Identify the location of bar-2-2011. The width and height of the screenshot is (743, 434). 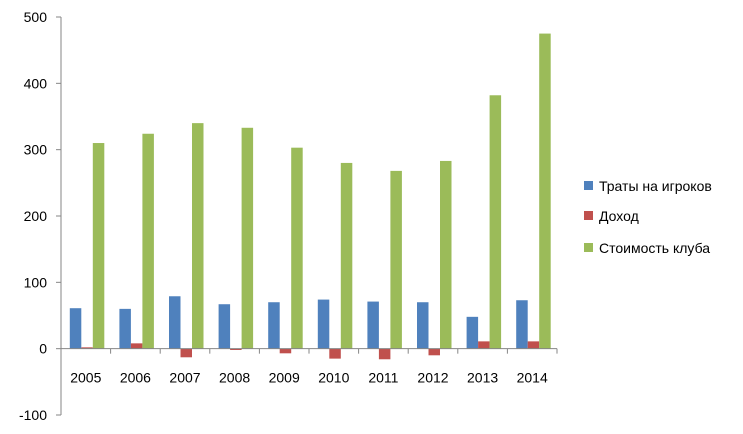
(396, 259).